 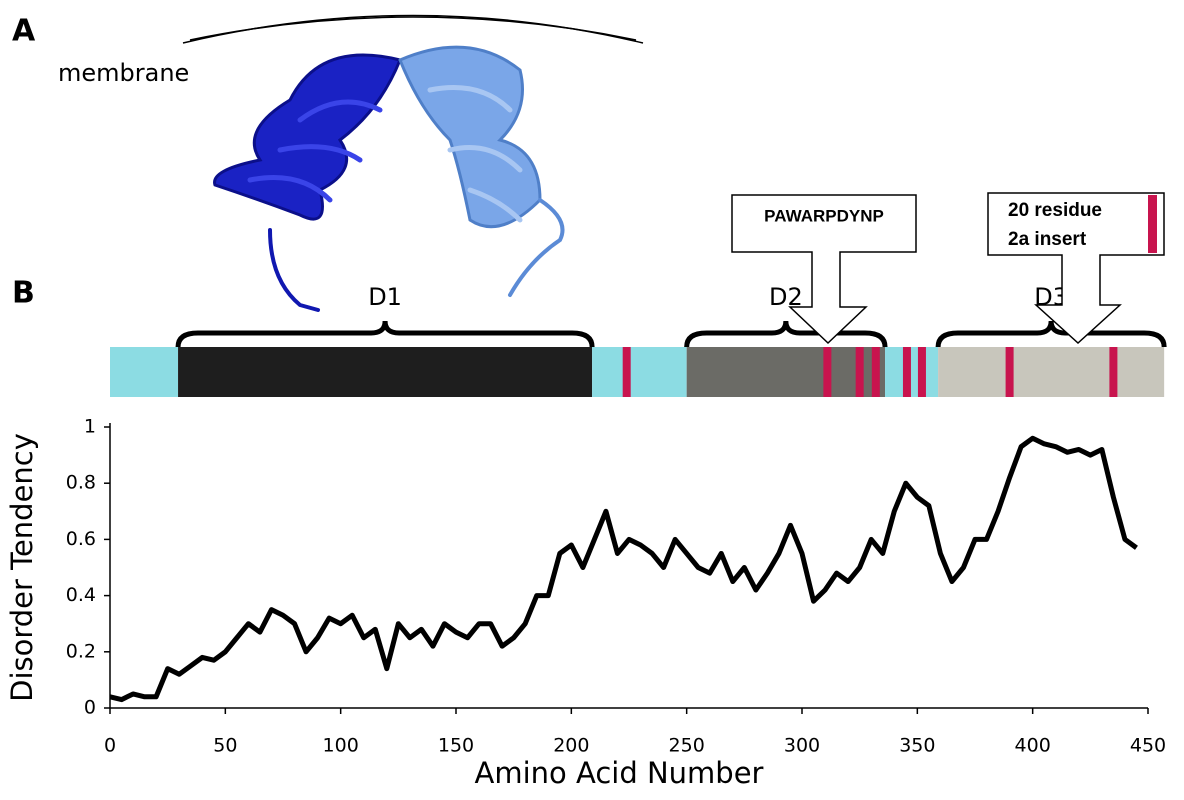 I want to click on membrane-line, so click(x=413, y=28).